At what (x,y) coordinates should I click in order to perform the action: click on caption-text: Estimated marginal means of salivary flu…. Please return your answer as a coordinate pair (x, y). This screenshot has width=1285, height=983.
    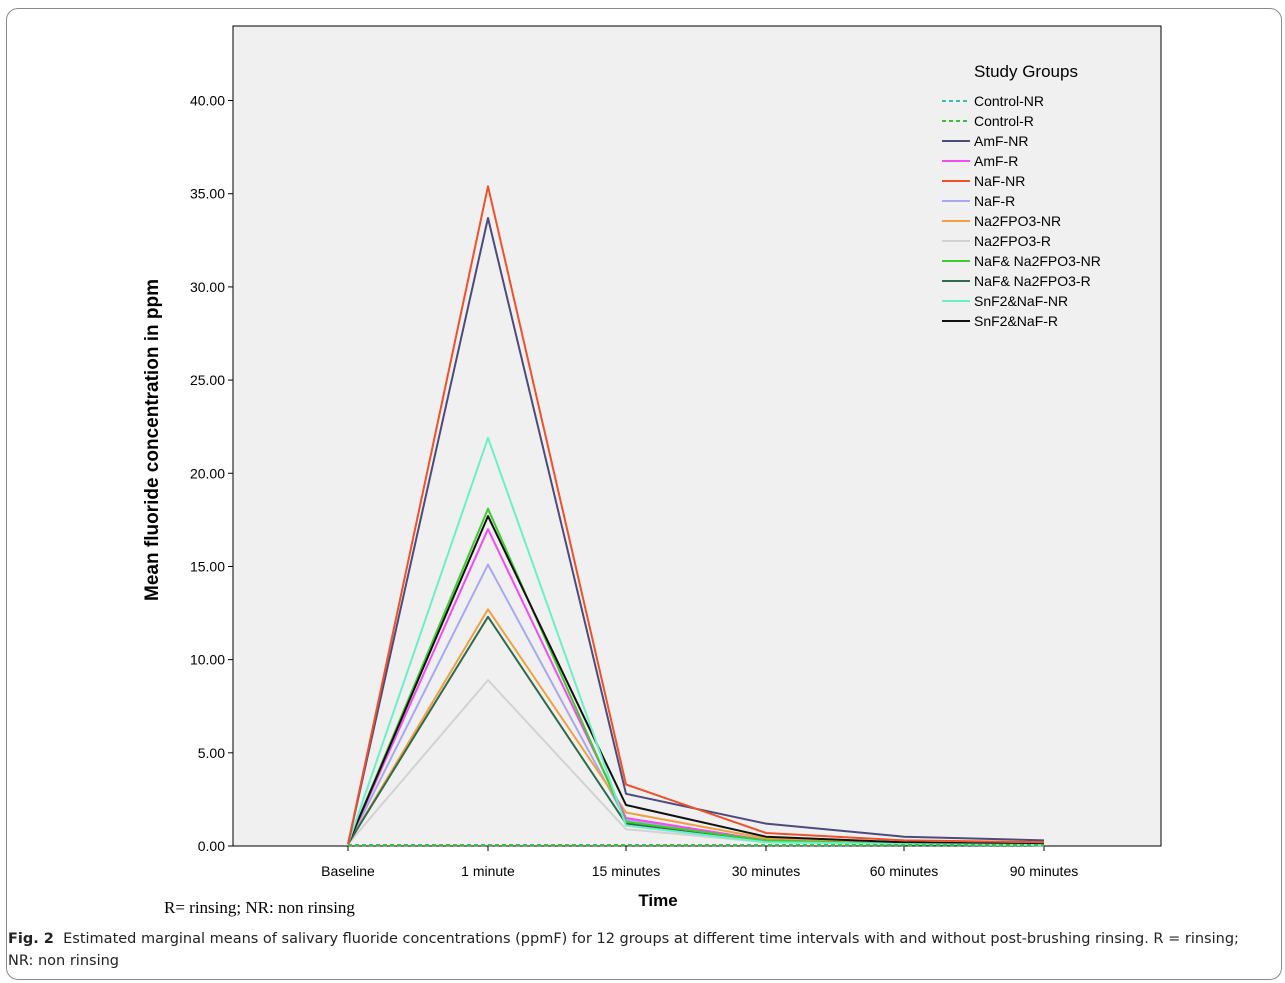
    Looking at the image, I should click on (623, 950).